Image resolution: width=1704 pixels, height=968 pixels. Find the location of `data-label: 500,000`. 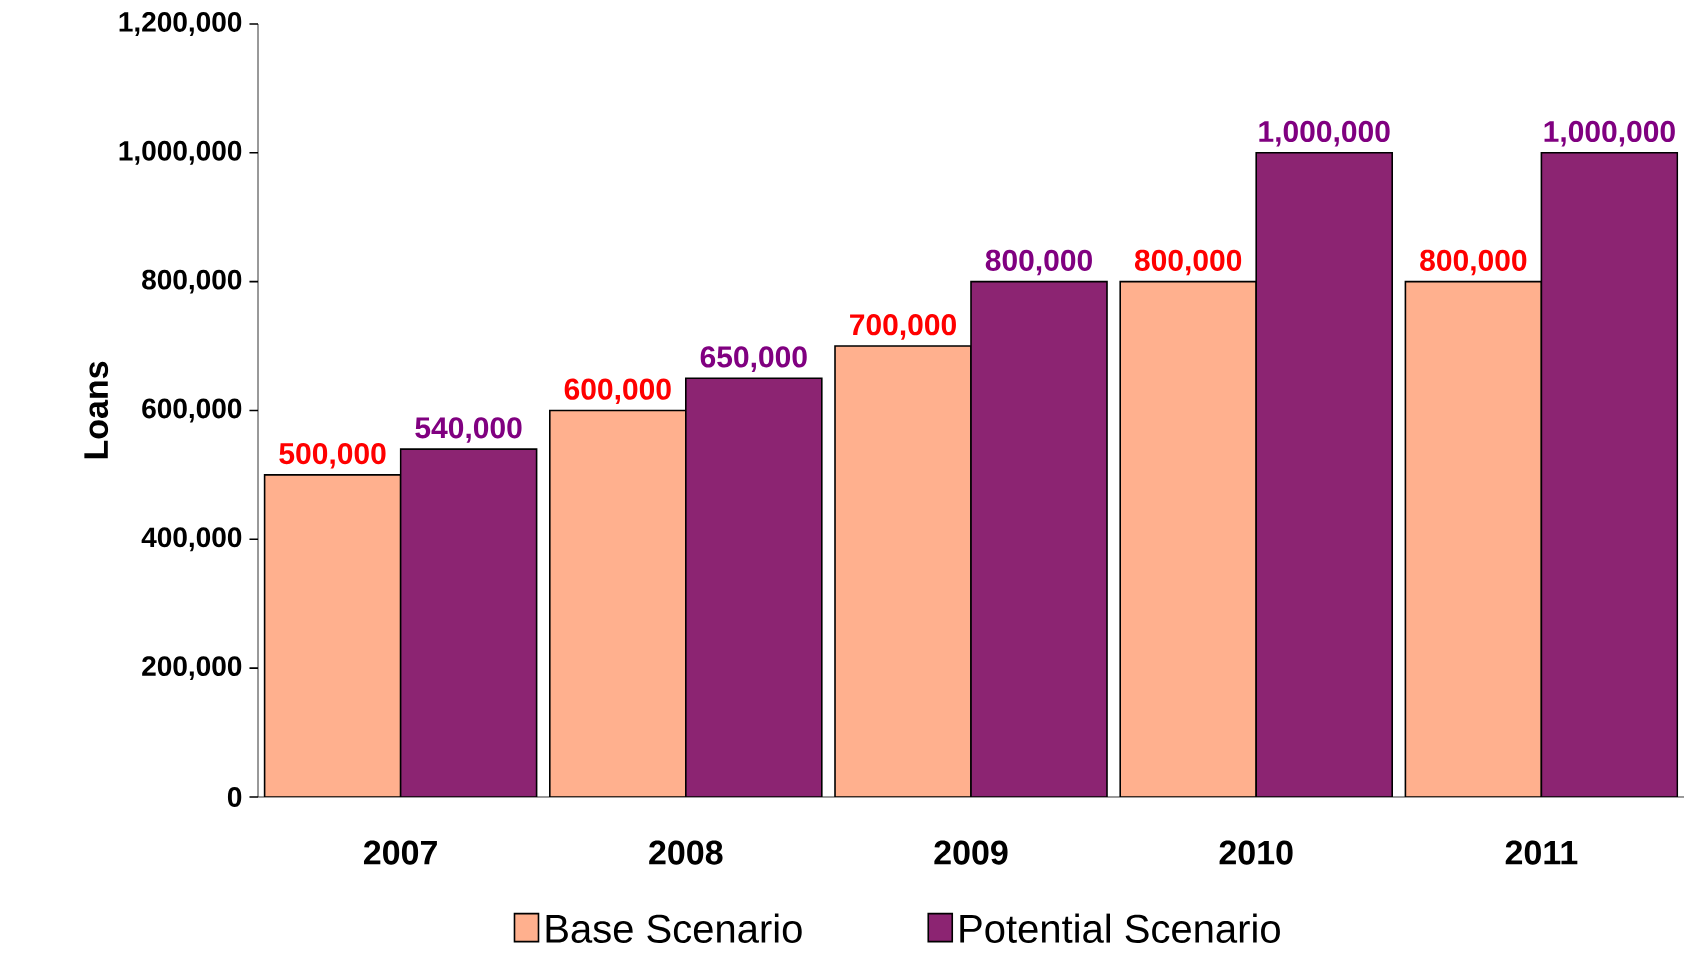

data-label: 500,000 is located at coordinates (332, 455).